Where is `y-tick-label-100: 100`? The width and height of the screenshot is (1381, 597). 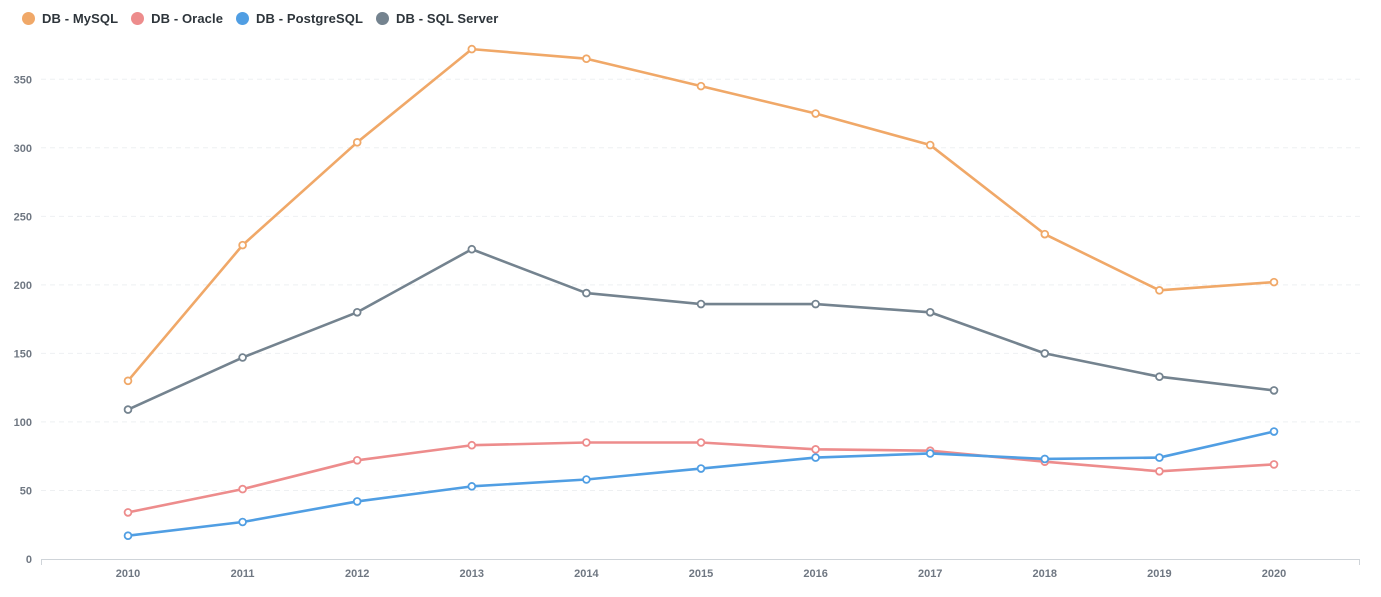 y-tick-label-100: 100 is located at coordinates (23, 423).